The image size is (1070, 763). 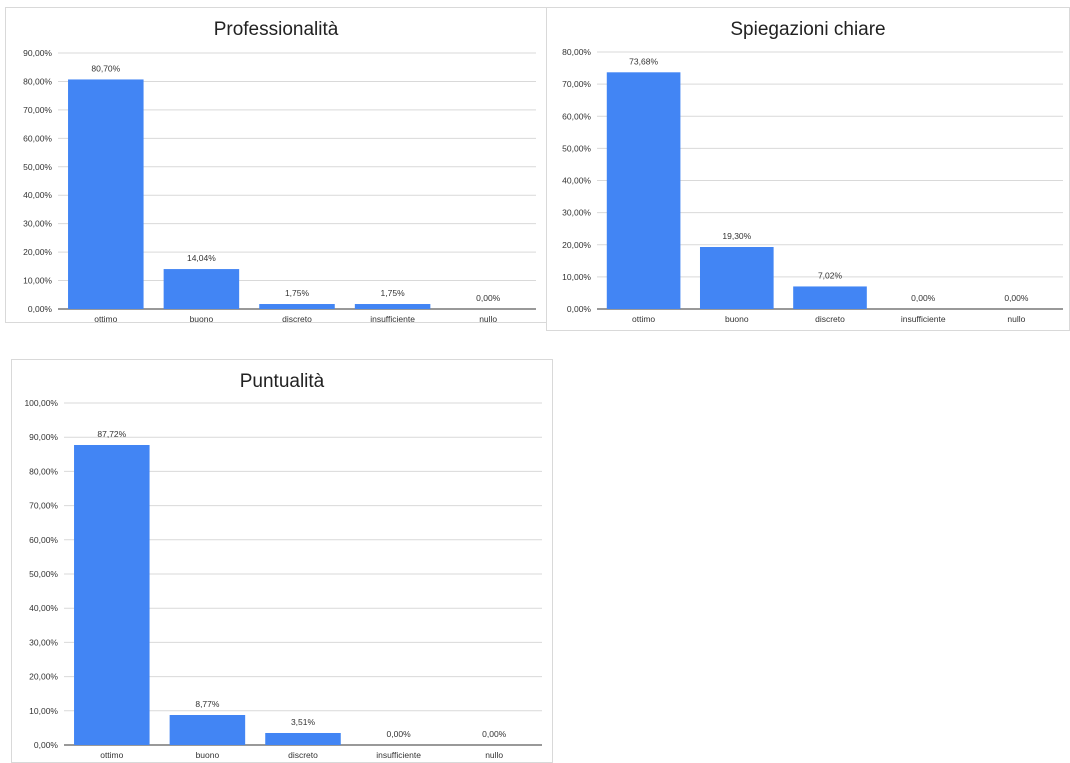 I want to click on data-label: 3,51%, so click(x=303, y=722).